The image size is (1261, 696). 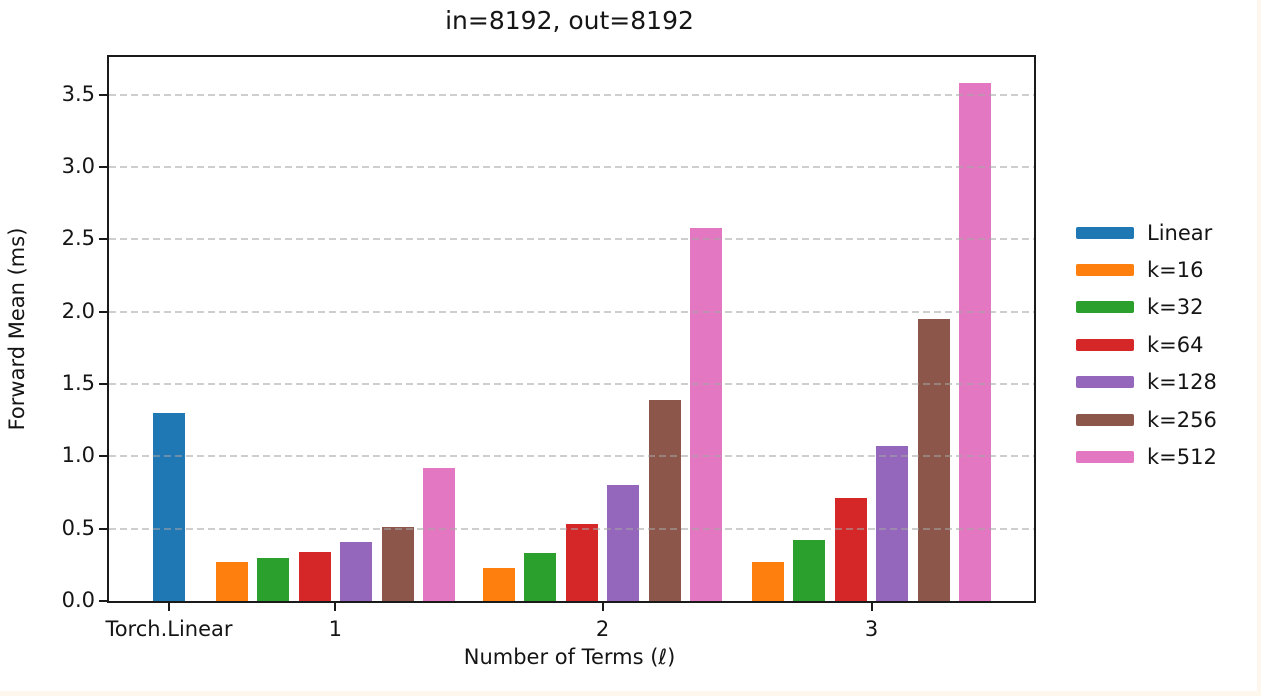 What do you see at coordinates (78, 165) in the screenshot?
I see `y-tick-label: 3.0` at bounding box center [78, 165].